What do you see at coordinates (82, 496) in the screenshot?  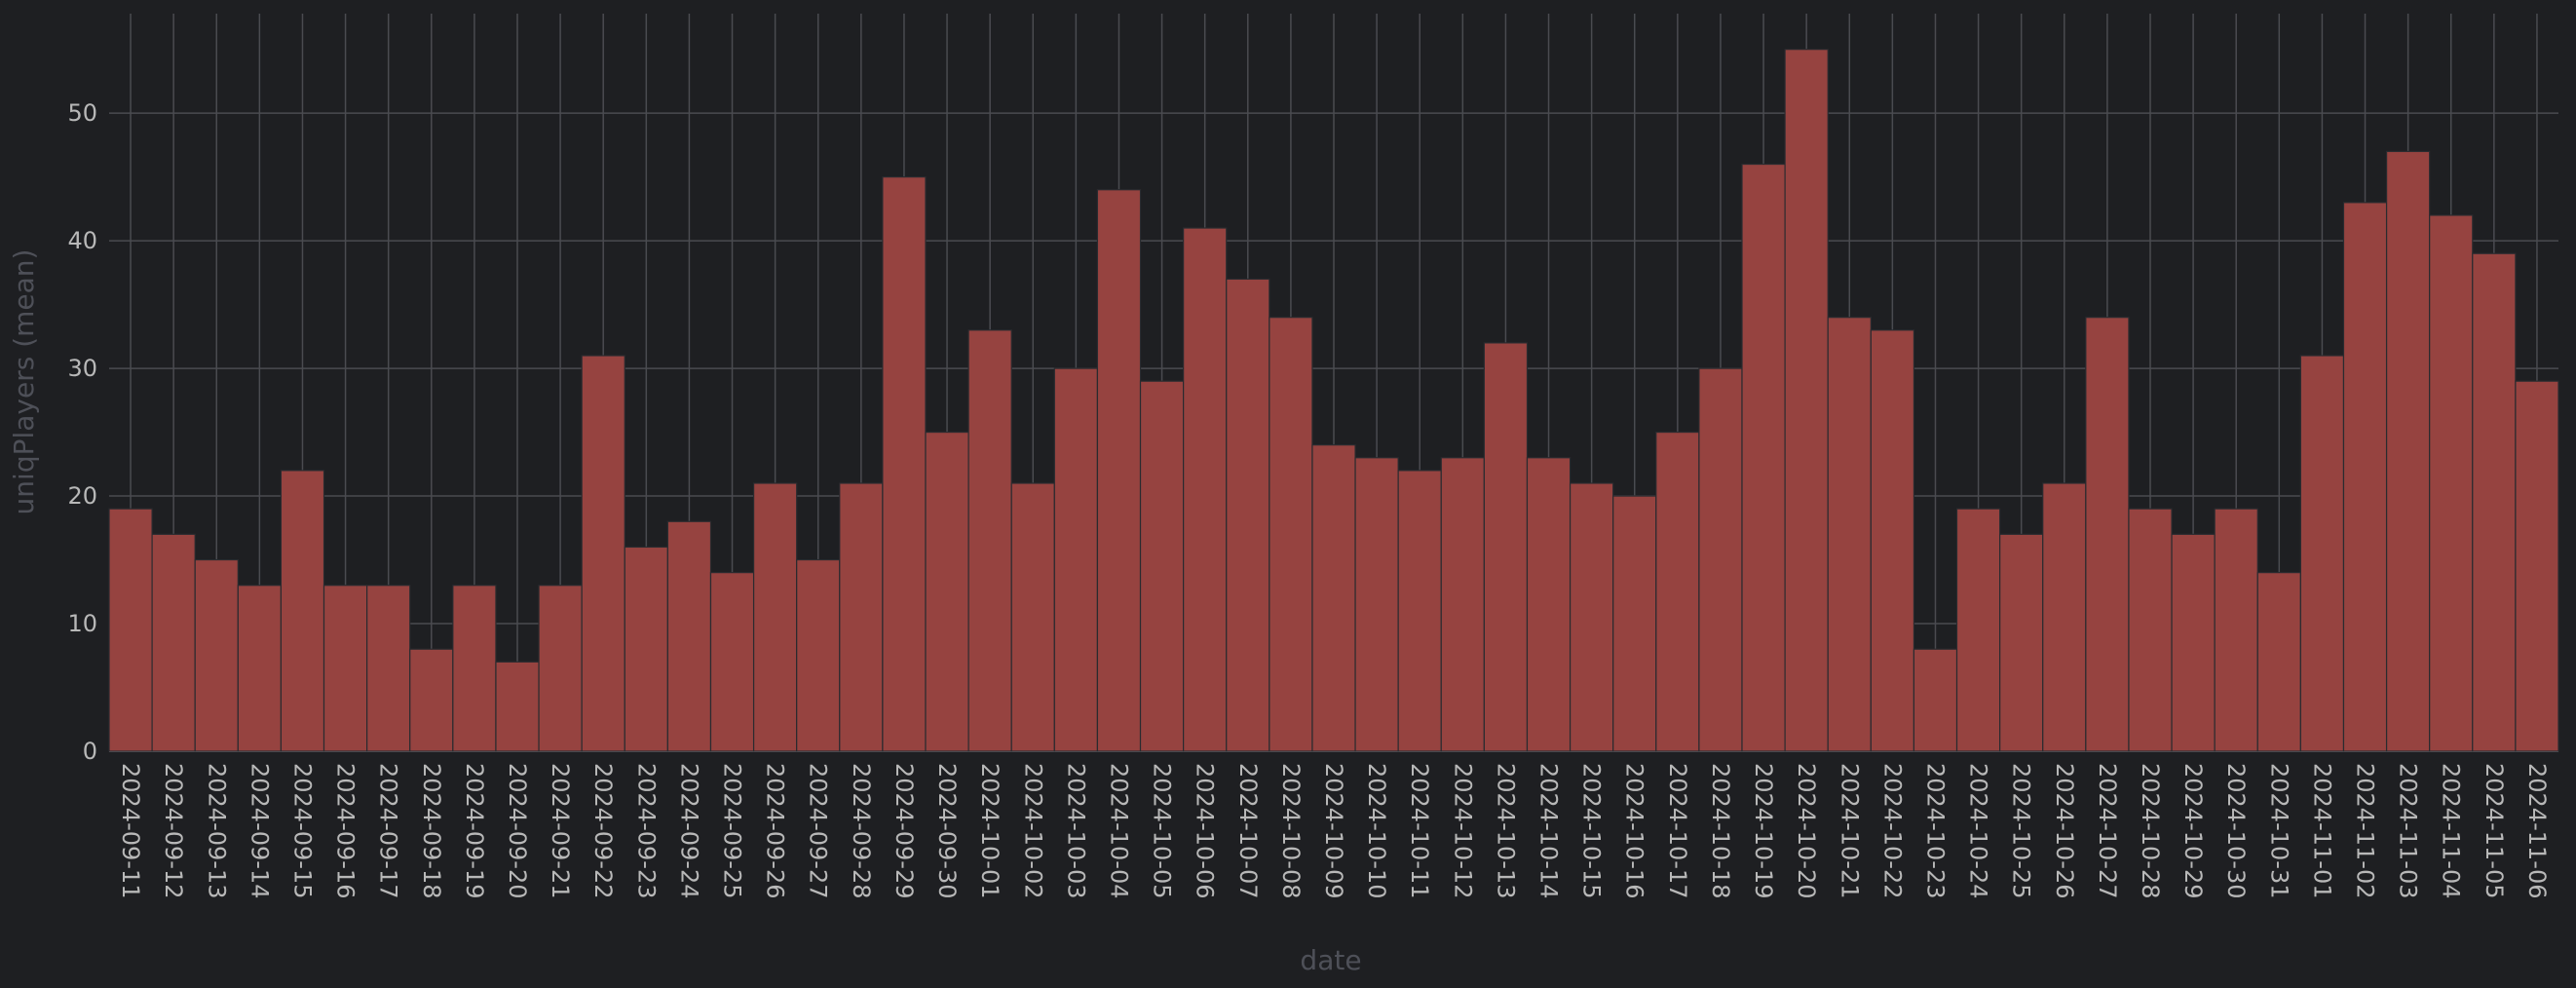 I see `y-tick-label: 20` at bounding box center [82, 496].